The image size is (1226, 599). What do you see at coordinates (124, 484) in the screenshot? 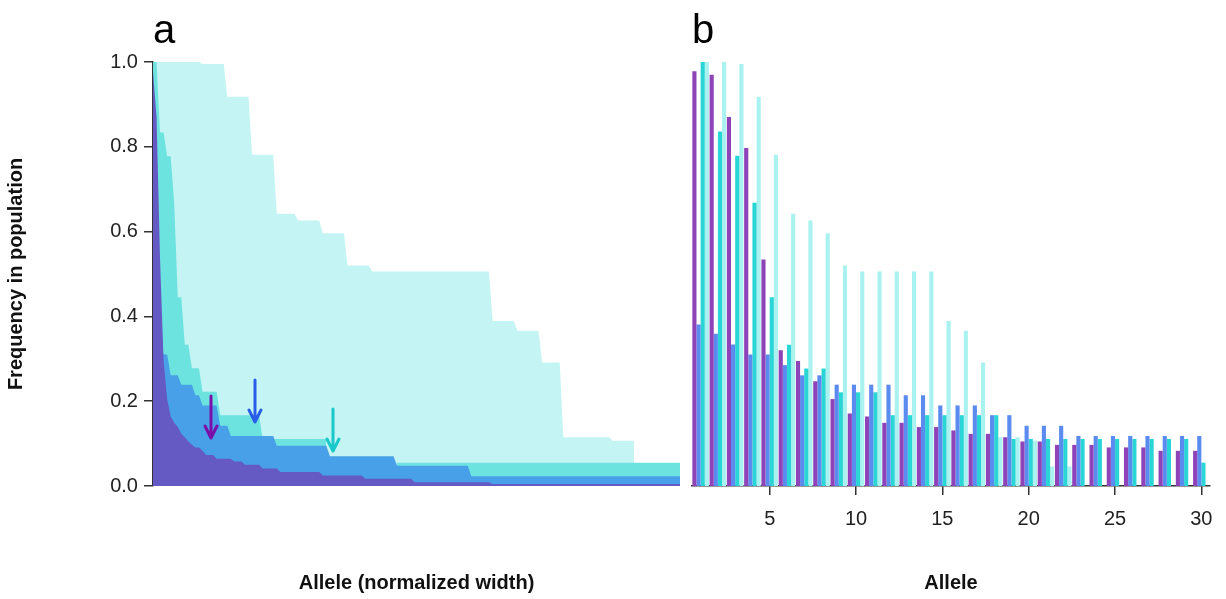
I see `y-tick-label: 0.0` at bounding box center [124, 484].